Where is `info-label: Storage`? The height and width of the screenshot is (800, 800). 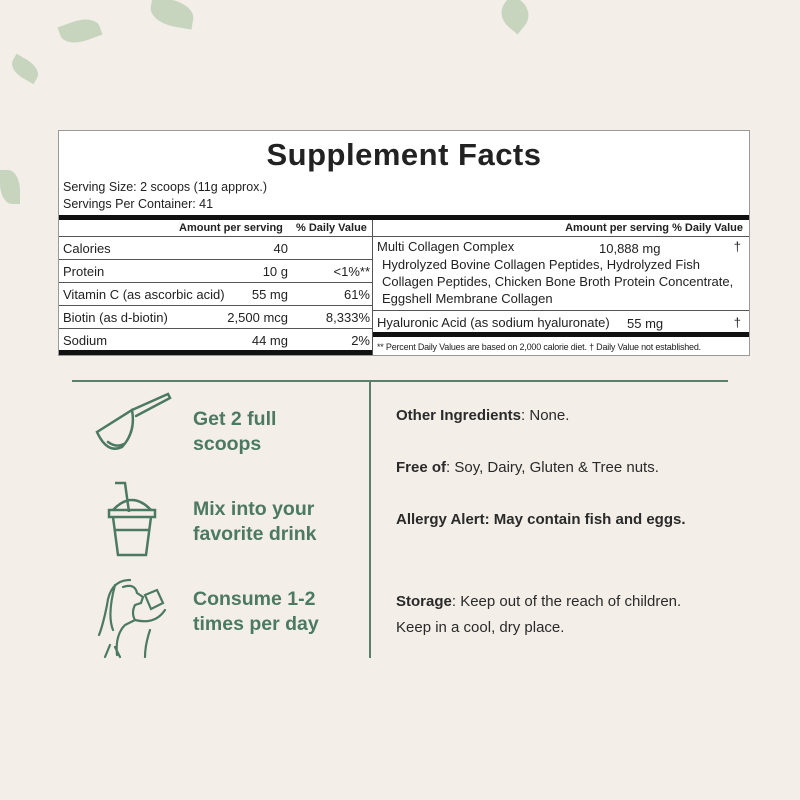 info-label: Storage is located at coordinates (424, 601).